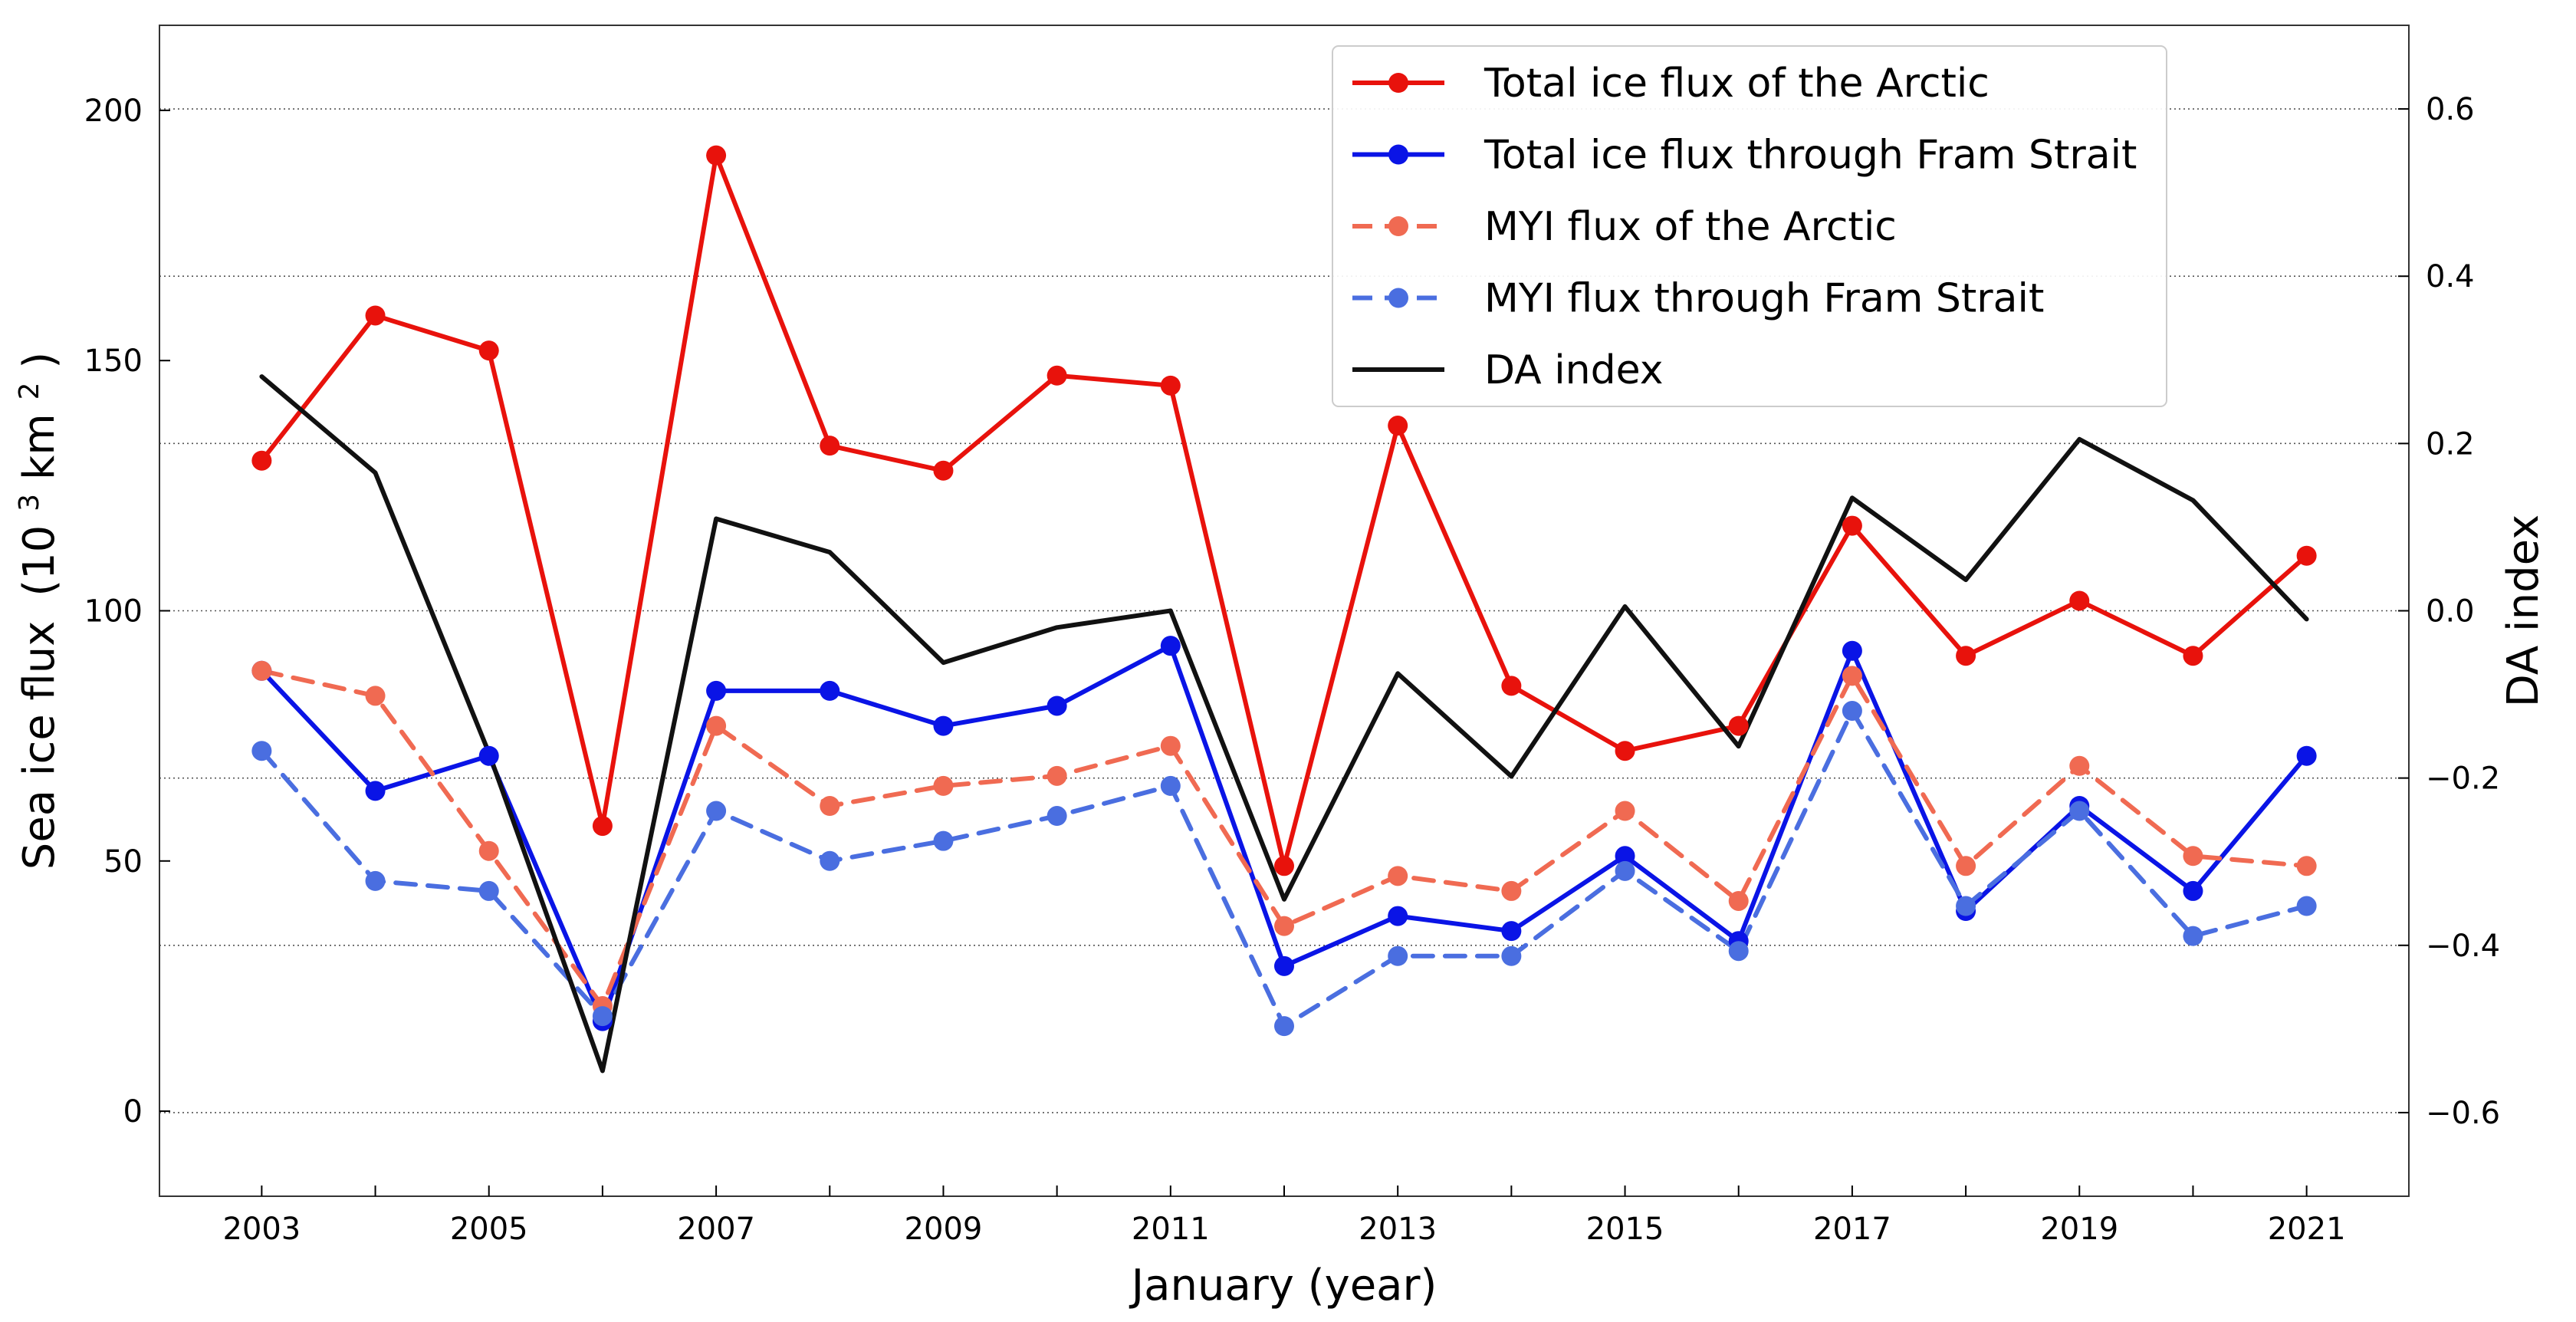 The height and width of the screenshot is (1322, 2576). What do you see at coordinates (1737, 84) in the screenshot?
I see `legend-label: Total ice flux of the Arctic` at bounding box center [1737, 84].